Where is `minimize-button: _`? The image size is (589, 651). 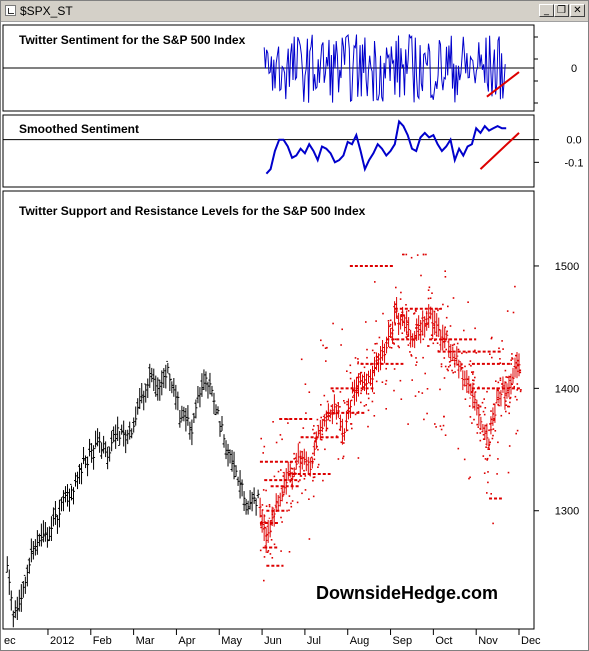 minimize-button: _ is located at coordinates (546, 10).